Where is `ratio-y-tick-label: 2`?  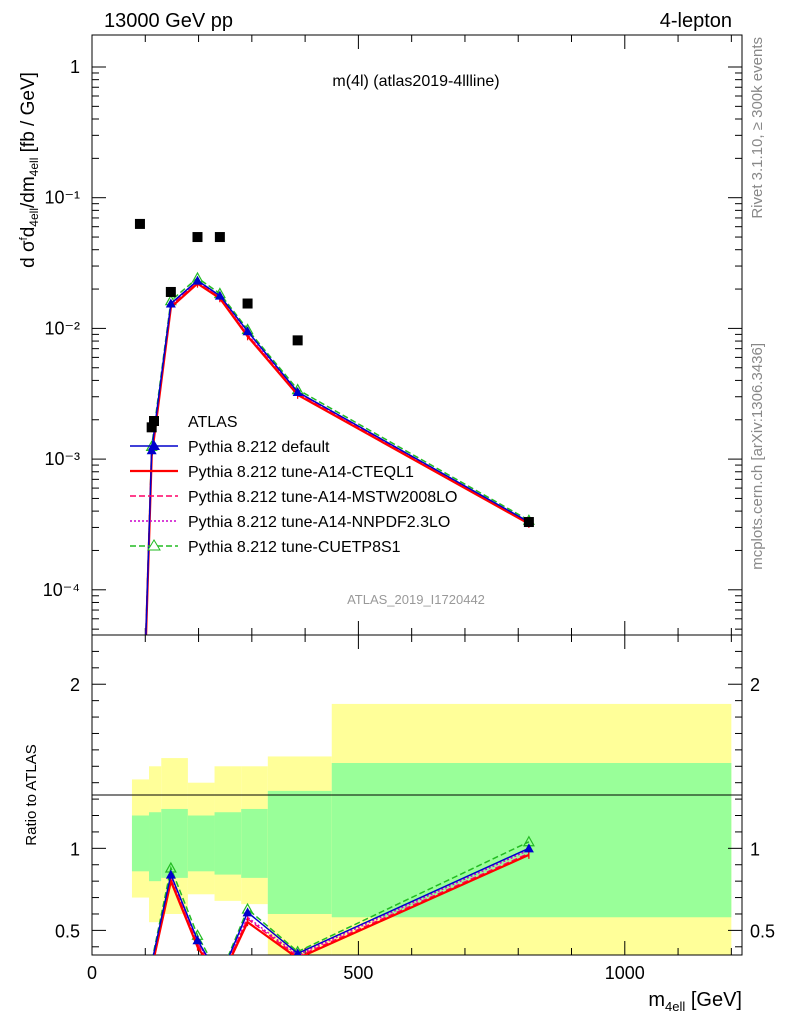 ratio-y-tick-label: 2 is located at coordinates (75, 685).